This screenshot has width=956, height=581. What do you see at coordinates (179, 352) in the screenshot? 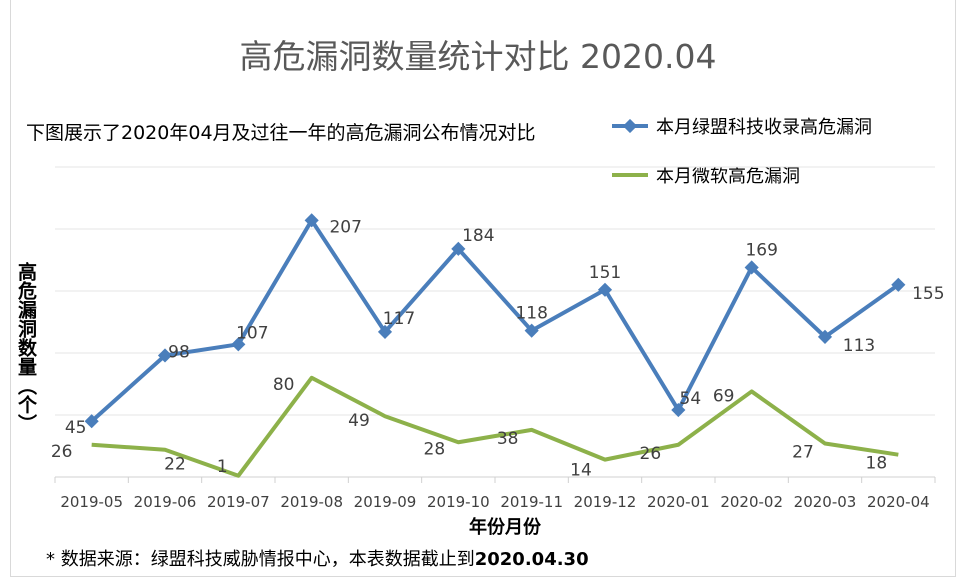
I see `data-label: 98` at bounding box center [179, 352].